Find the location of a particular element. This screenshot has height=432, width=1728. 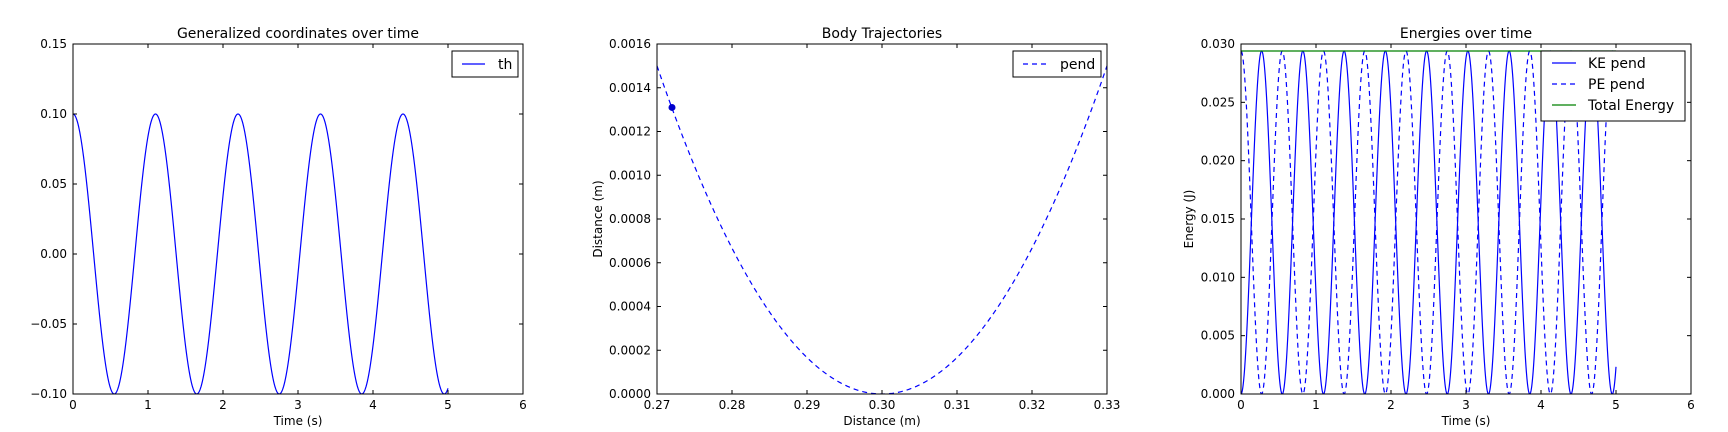

x-axis-label: Distance (m) is located at coordinates (881, 421).